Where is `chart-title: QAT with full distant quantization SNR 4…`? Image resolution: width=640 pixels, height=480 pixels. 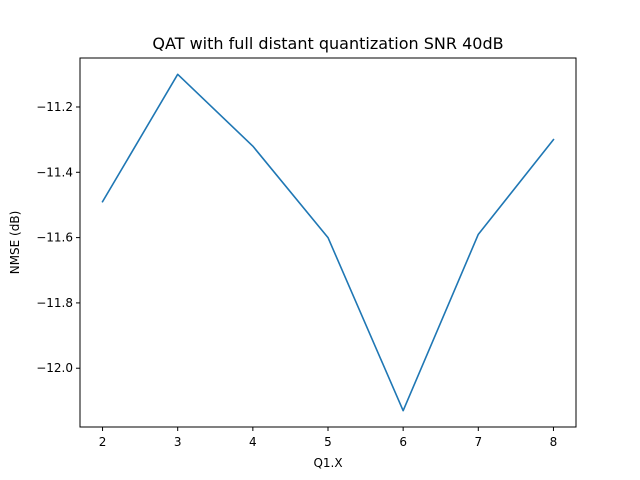
chart-title: QAT with full distant quantization SNR 4… is located at coordinates (327, 43).